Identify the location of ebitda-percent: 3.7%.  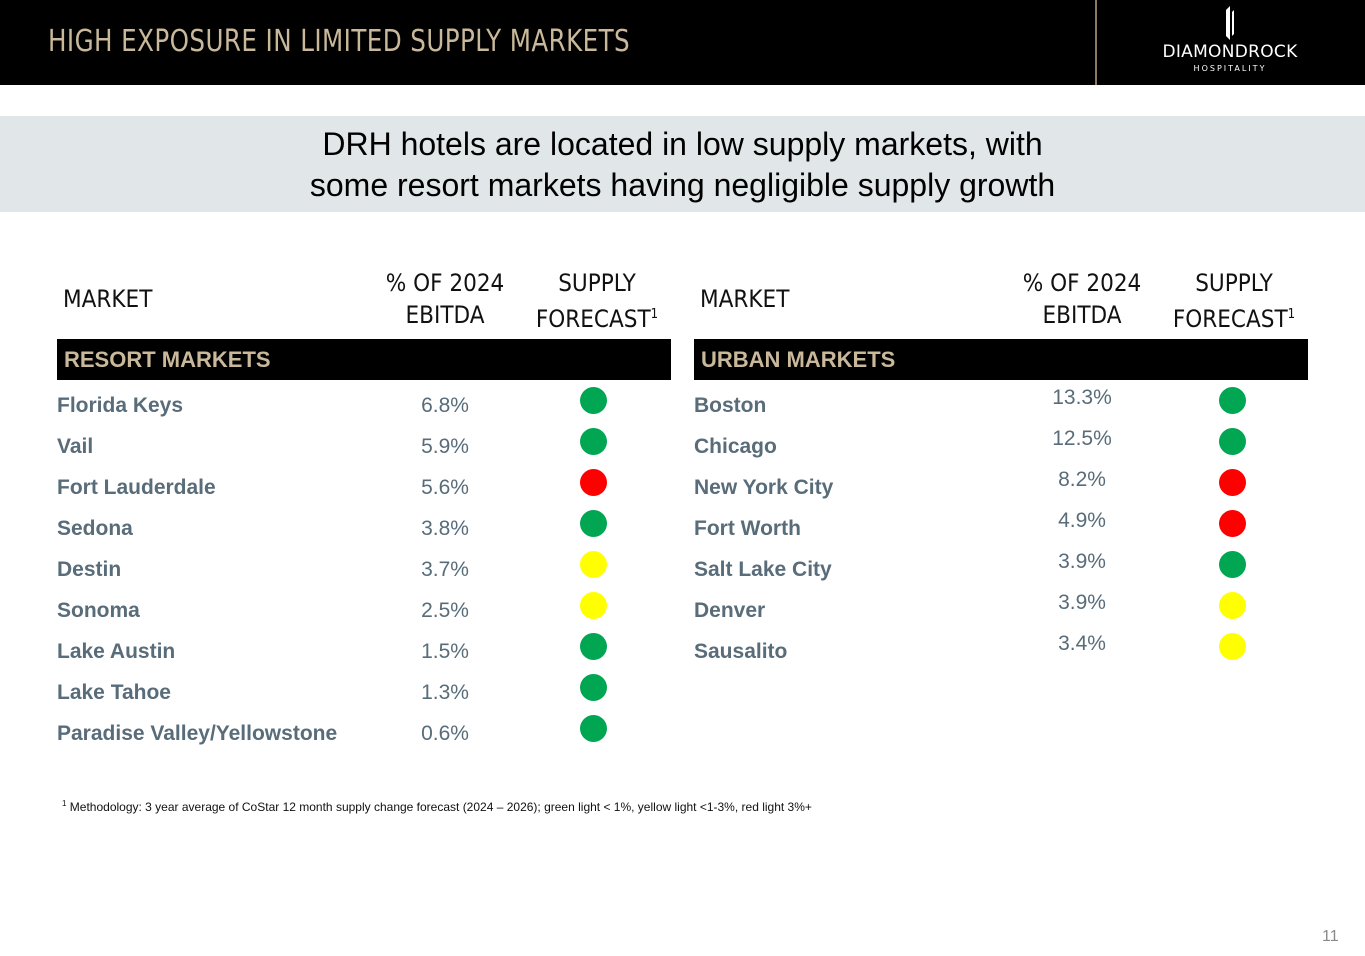
(445, 569).